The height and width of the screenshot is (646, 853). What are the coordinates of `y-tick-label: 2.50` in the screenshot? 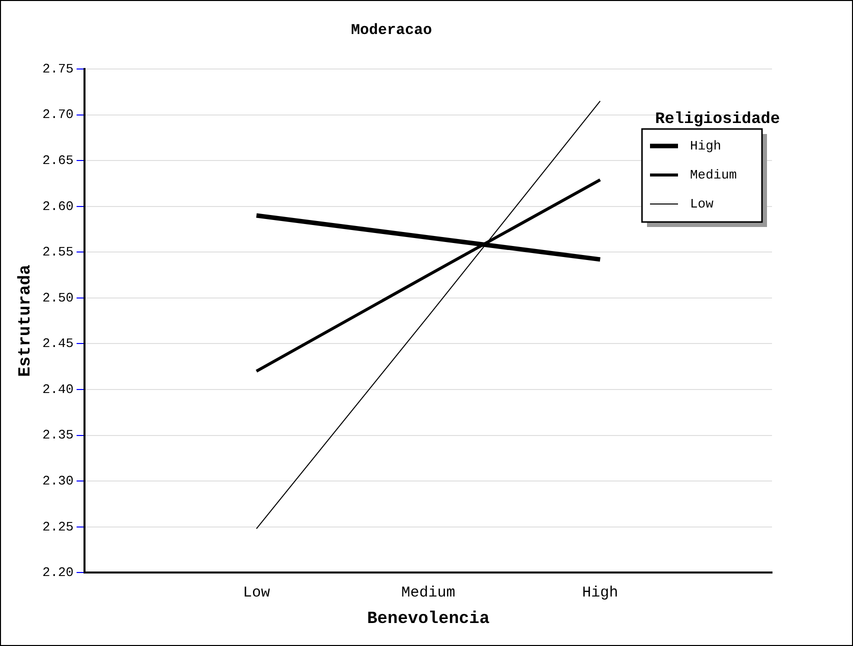 It's located at (58, 298).